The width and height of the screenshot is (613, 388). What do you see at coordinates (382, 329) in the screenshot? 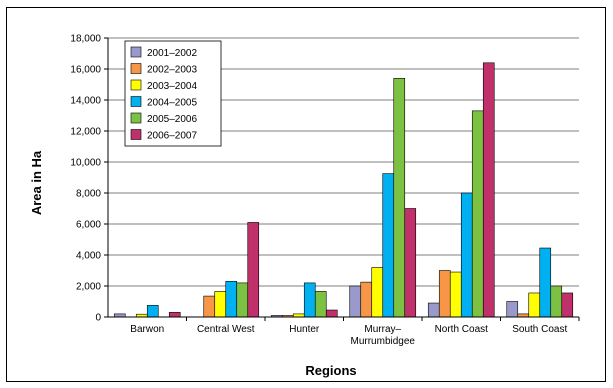
I see `x-tick-label: Murray–` at bounding box center [382, 329].